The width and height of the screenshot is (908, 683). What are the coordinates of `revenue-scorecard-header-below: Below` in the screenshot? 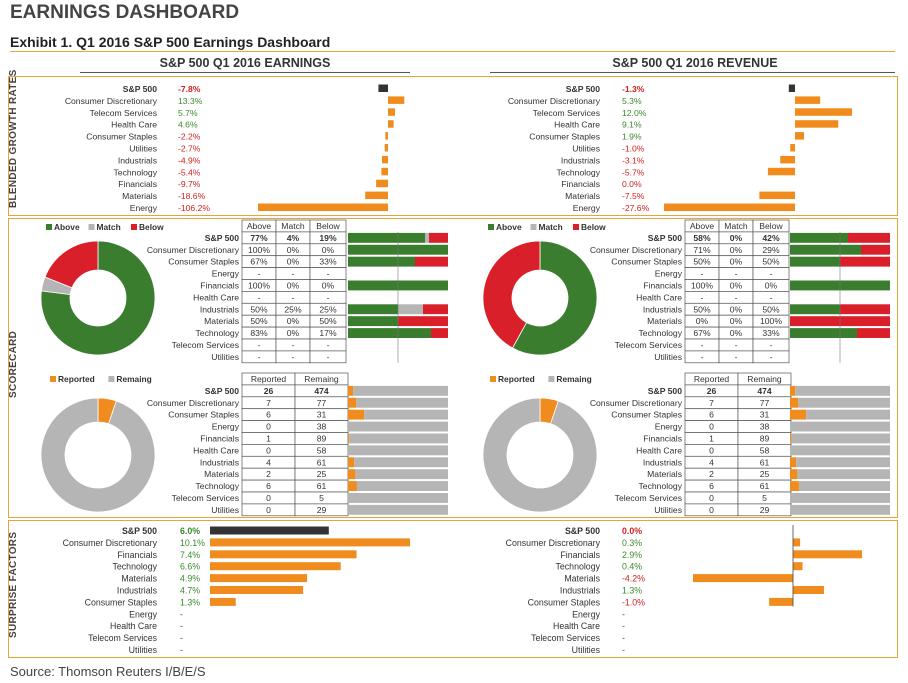 It's located at (771, 226).